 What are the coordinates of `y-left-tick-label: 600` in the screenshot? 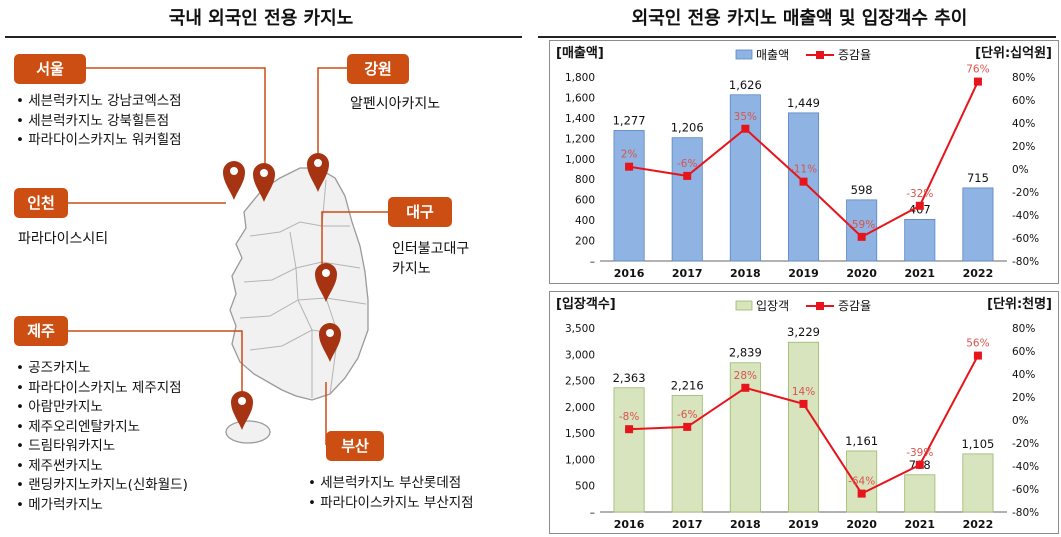 It's located at (585, 201).